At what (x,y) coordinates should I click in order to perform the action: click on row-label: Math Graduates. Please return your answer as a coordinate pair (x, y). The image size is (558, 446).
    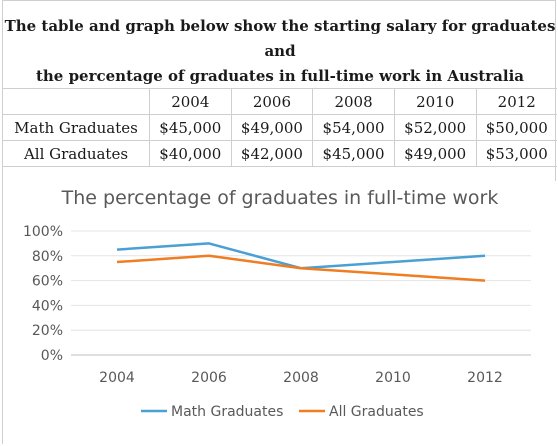
    Looking at the image, I should click on (76, 127).